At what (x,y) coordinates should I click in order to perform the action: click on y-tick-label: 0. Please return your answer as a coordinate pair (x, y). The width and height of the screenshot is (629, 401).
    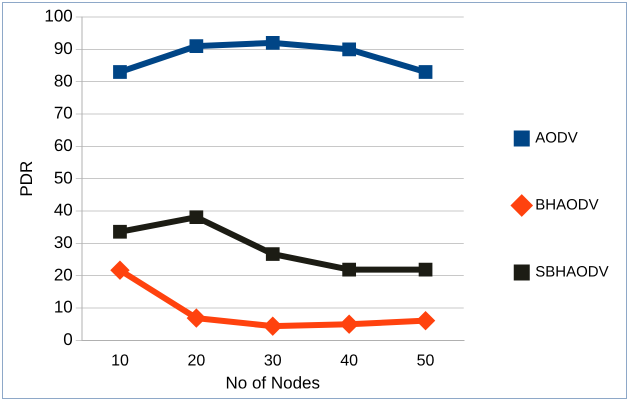
    Looking at the image, I should click on (68, 340).